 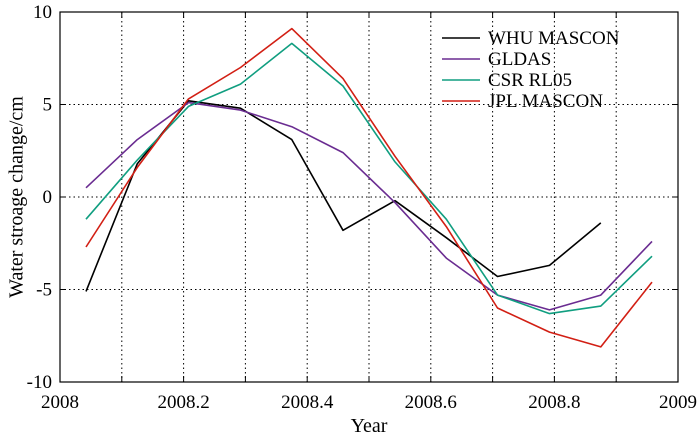 What do you see at coordinates (39, 382) in the screenshot?
I see `y-tick-label: -10` at bounding box center [39, 382].